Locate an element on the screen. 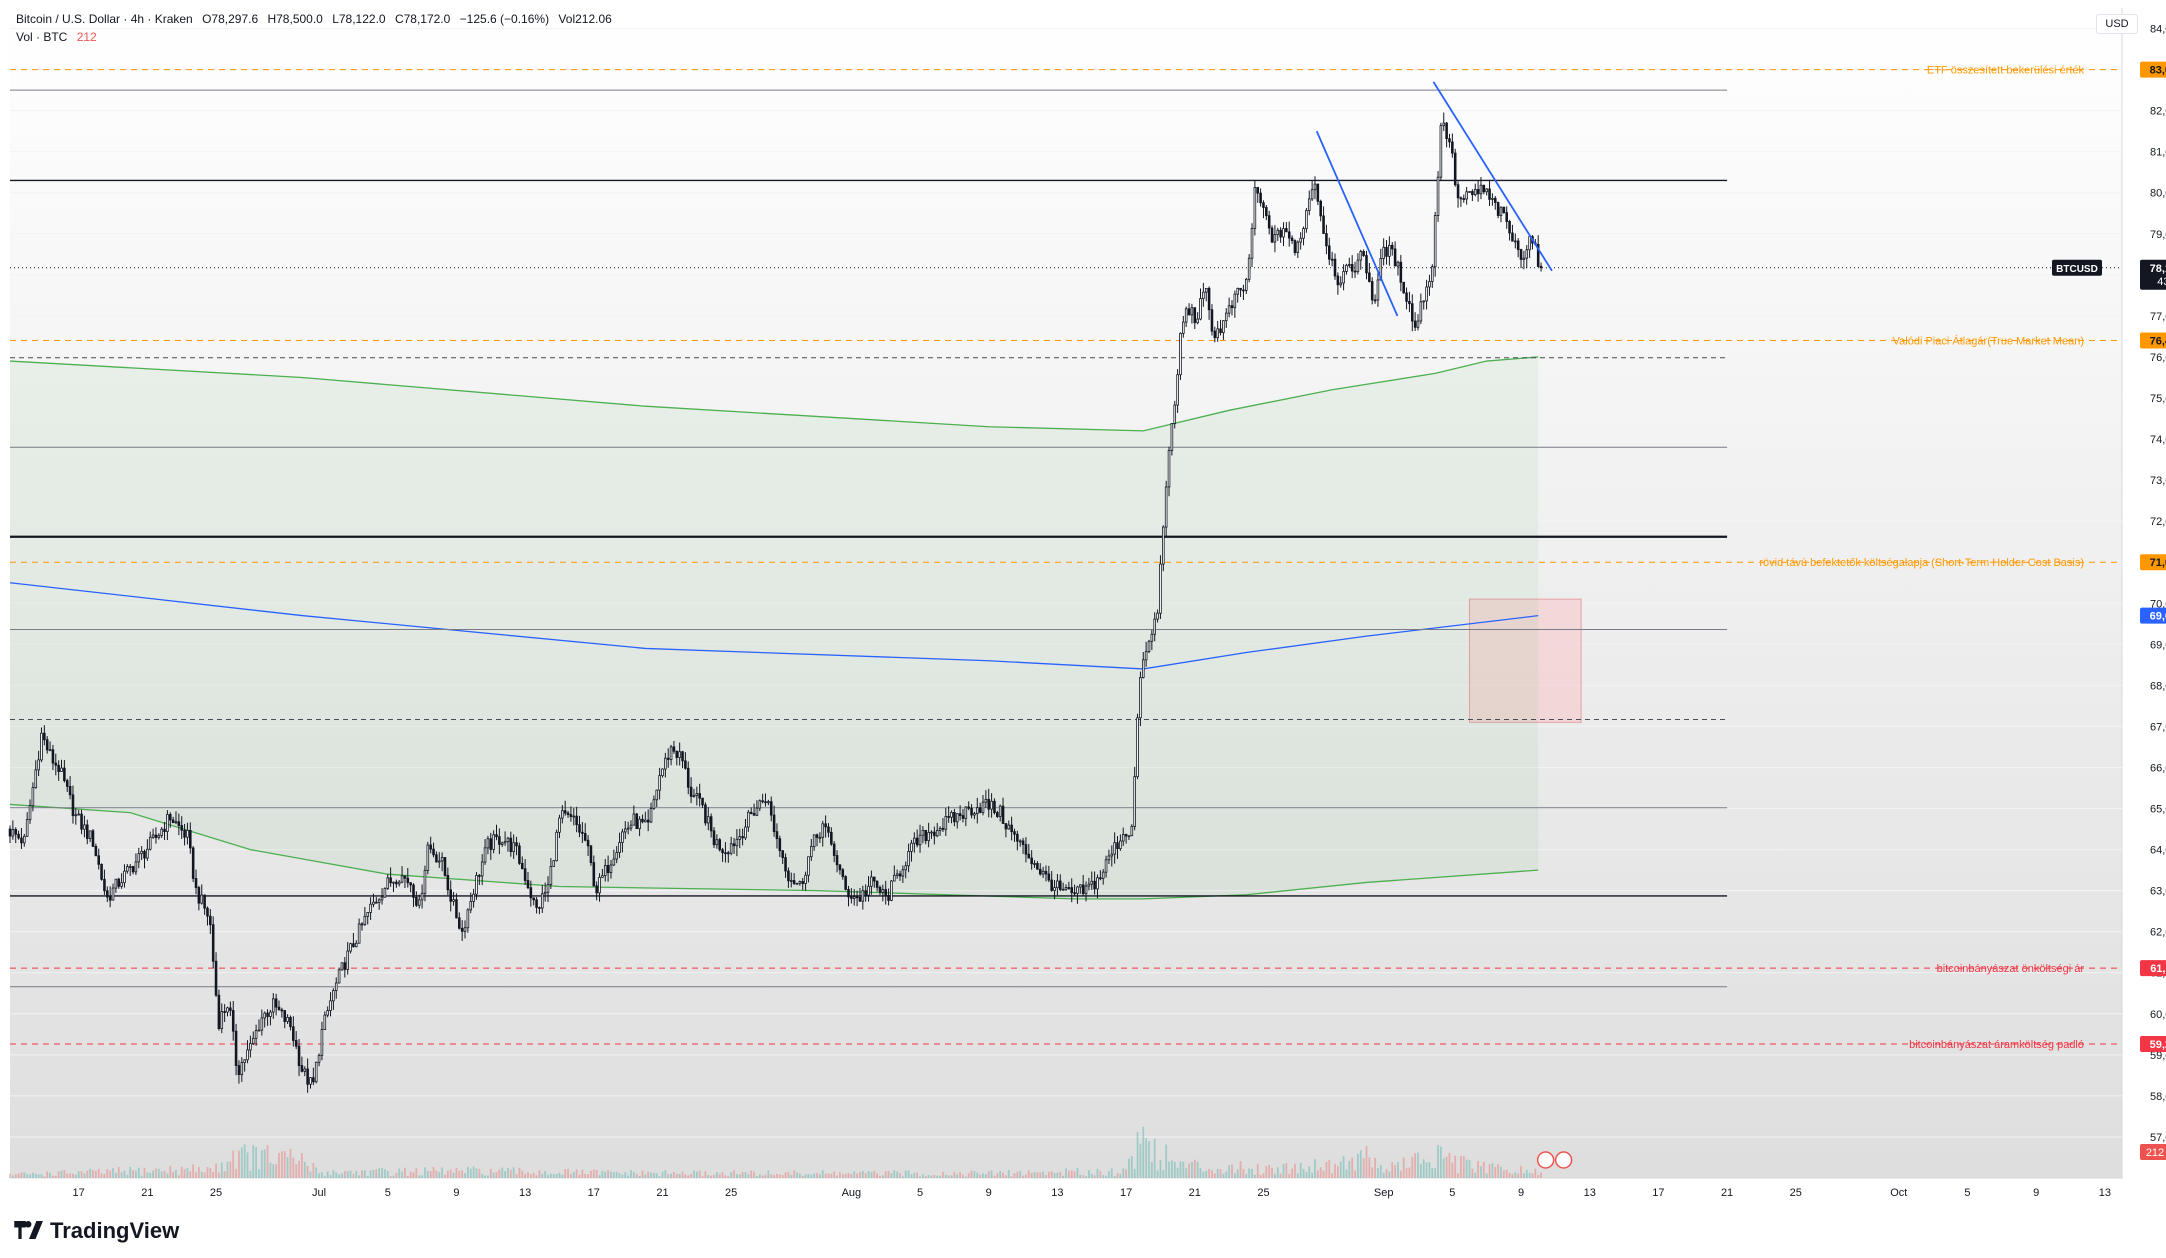  time-axis-area is located at coordinates (1083, 1193).